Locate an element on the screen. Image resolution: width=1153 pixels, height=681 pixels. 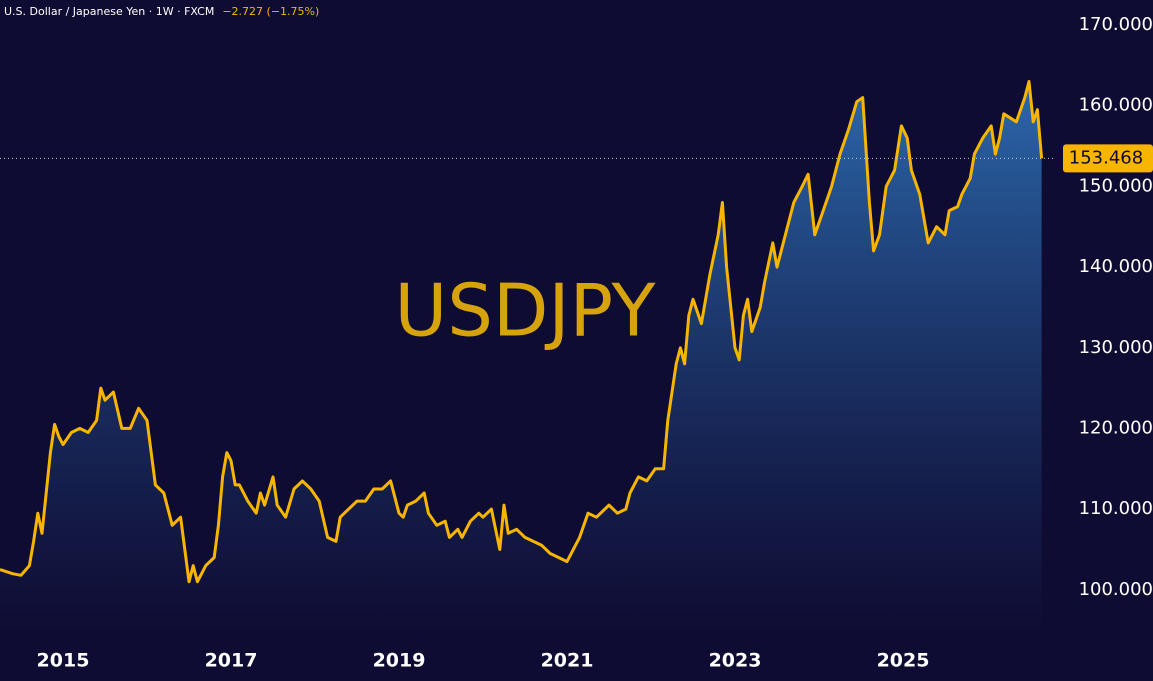
y-tick-label: 130.000 is located at coordinates (1116, 347).